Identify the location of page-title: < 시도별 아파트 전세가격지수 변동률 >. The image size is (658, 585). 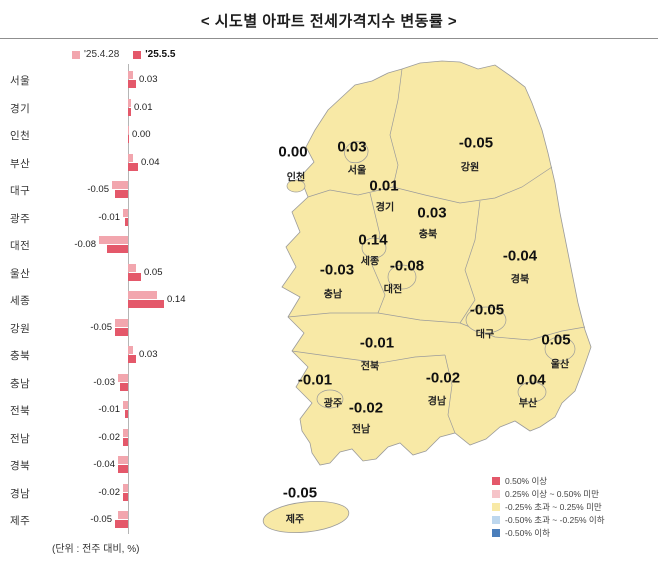
(329, 21).